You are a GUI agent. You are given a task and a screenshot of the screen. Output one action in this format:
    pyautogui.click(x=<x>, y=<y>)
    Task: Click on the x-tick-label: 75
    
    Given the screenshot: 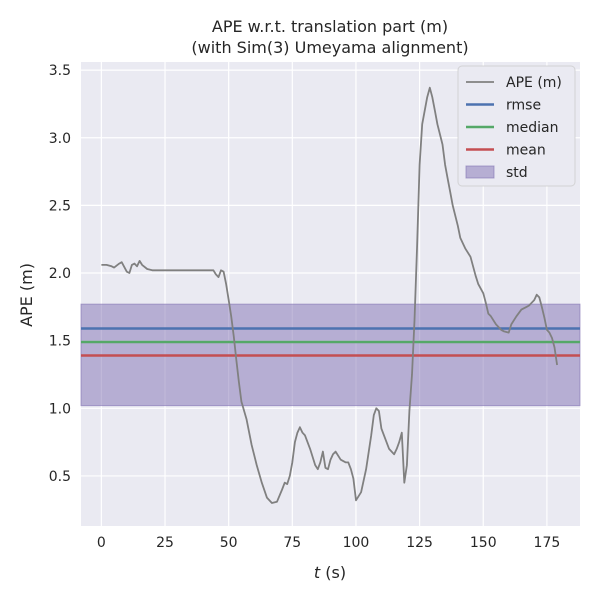 What is the action you would take?
    pyautogui.click(x=292, y=543)
    